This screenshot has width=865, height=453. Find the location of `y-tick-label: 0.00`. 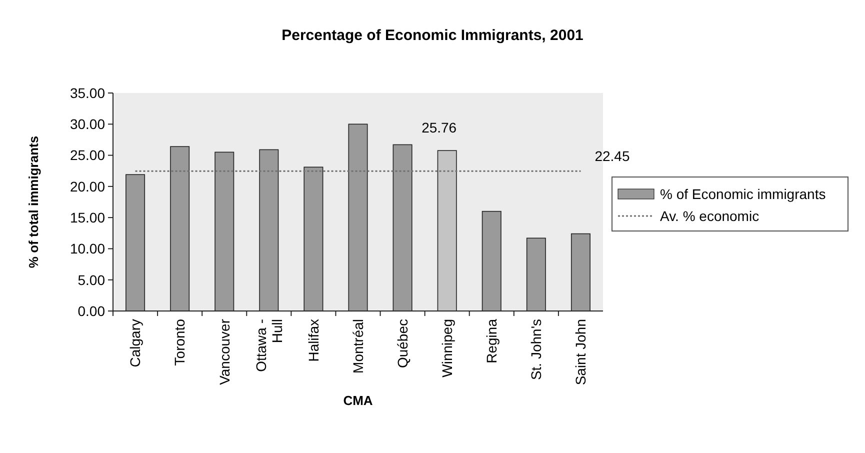

y-tick-label: 0.00 is located at coordinates (92, 310).